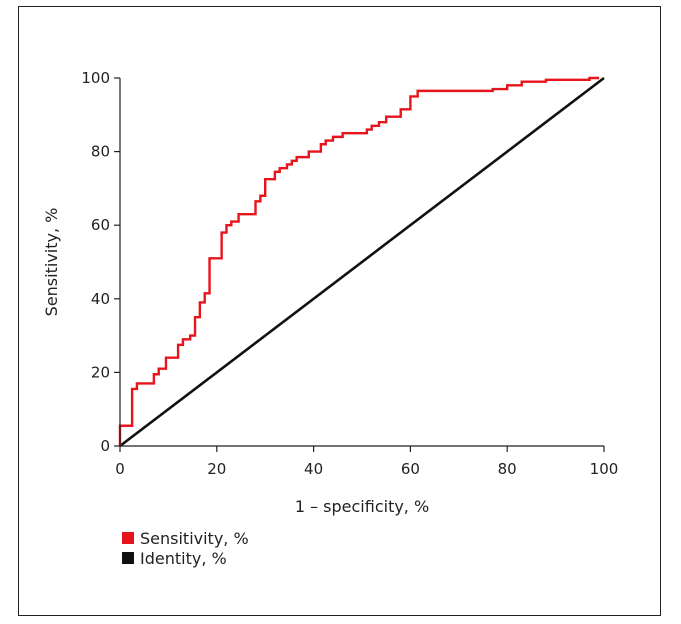 The width and height of the screenshot is (681, 624). What do you see at coordinates (100, 299) in the screenshot?
I see `y-tick-label: 40` at bounding box center [100, 299].